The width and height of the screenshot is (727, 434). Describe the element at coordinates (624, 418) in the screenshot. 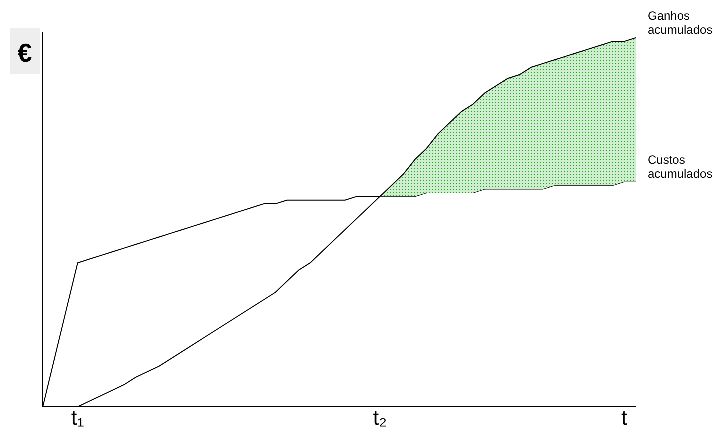

I see `x-tick-label: t` at that location.